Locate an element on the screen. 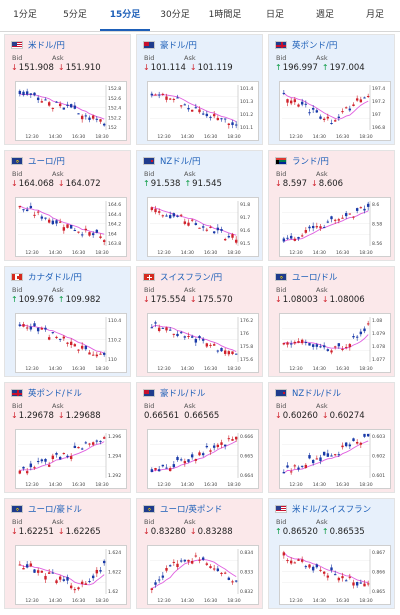  pair-name: 米ドル/スイスフラン is located at coordinates (332, 510).